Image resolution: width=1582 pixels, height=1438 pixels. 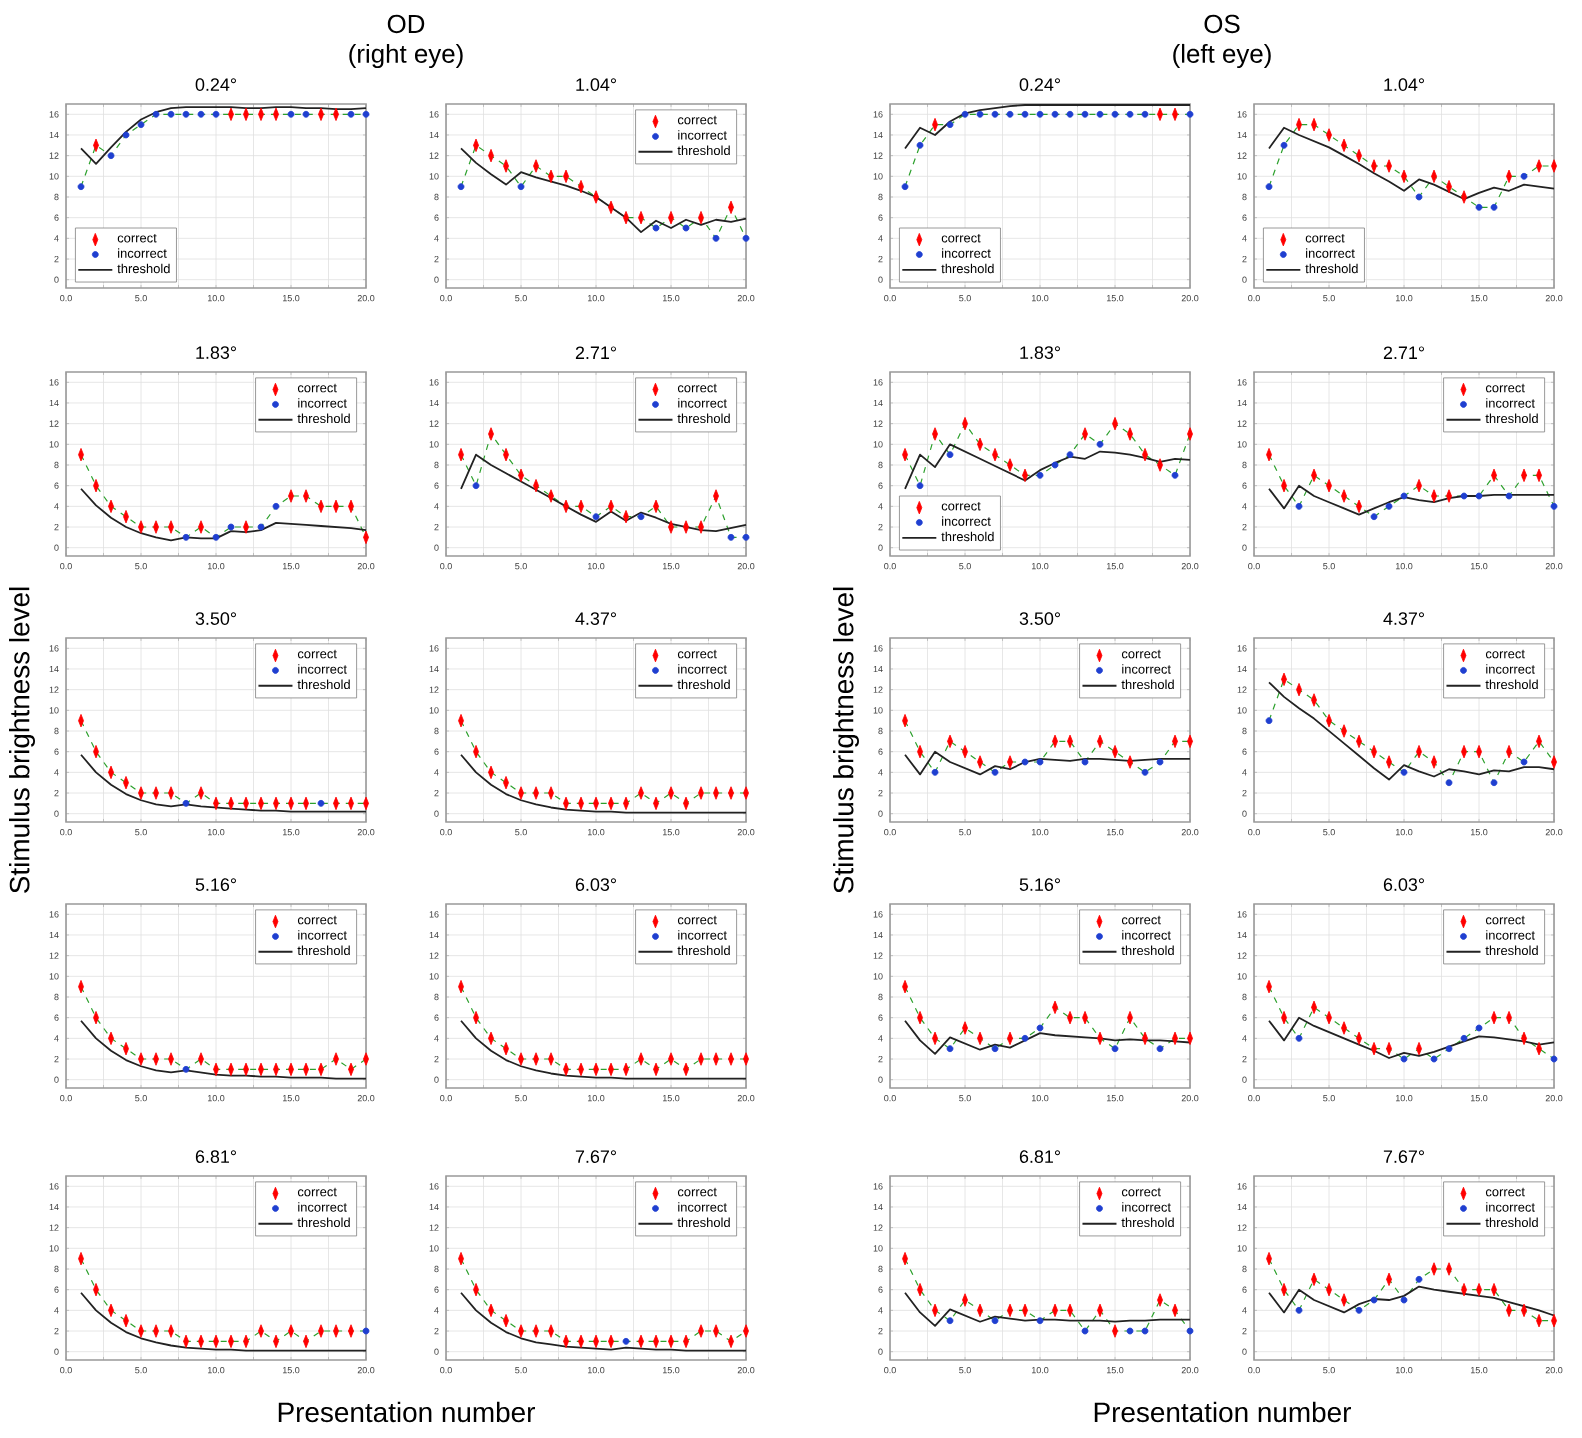 I want to click on text: OS, so click(x=1222, y=24).